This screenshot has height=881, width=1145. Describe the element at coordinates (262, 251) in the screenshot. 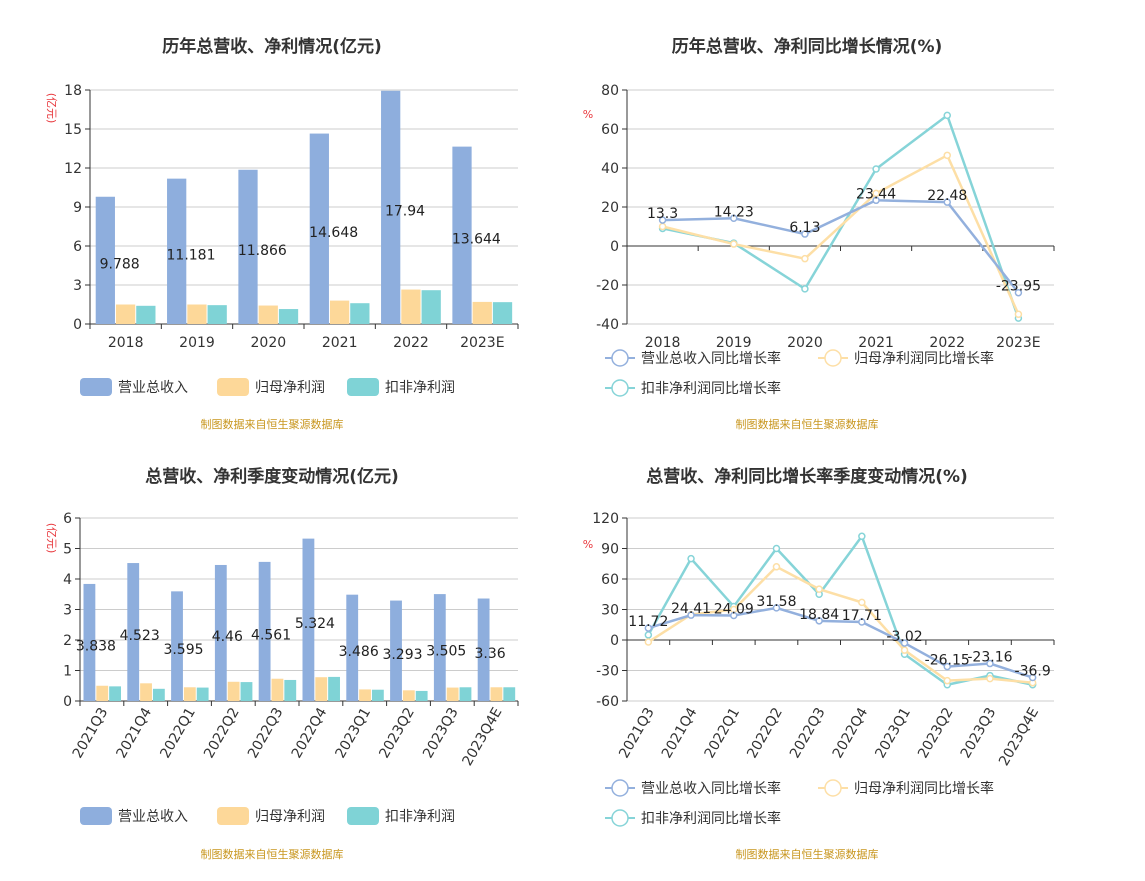

I see `data-label: 11.866` at that location.